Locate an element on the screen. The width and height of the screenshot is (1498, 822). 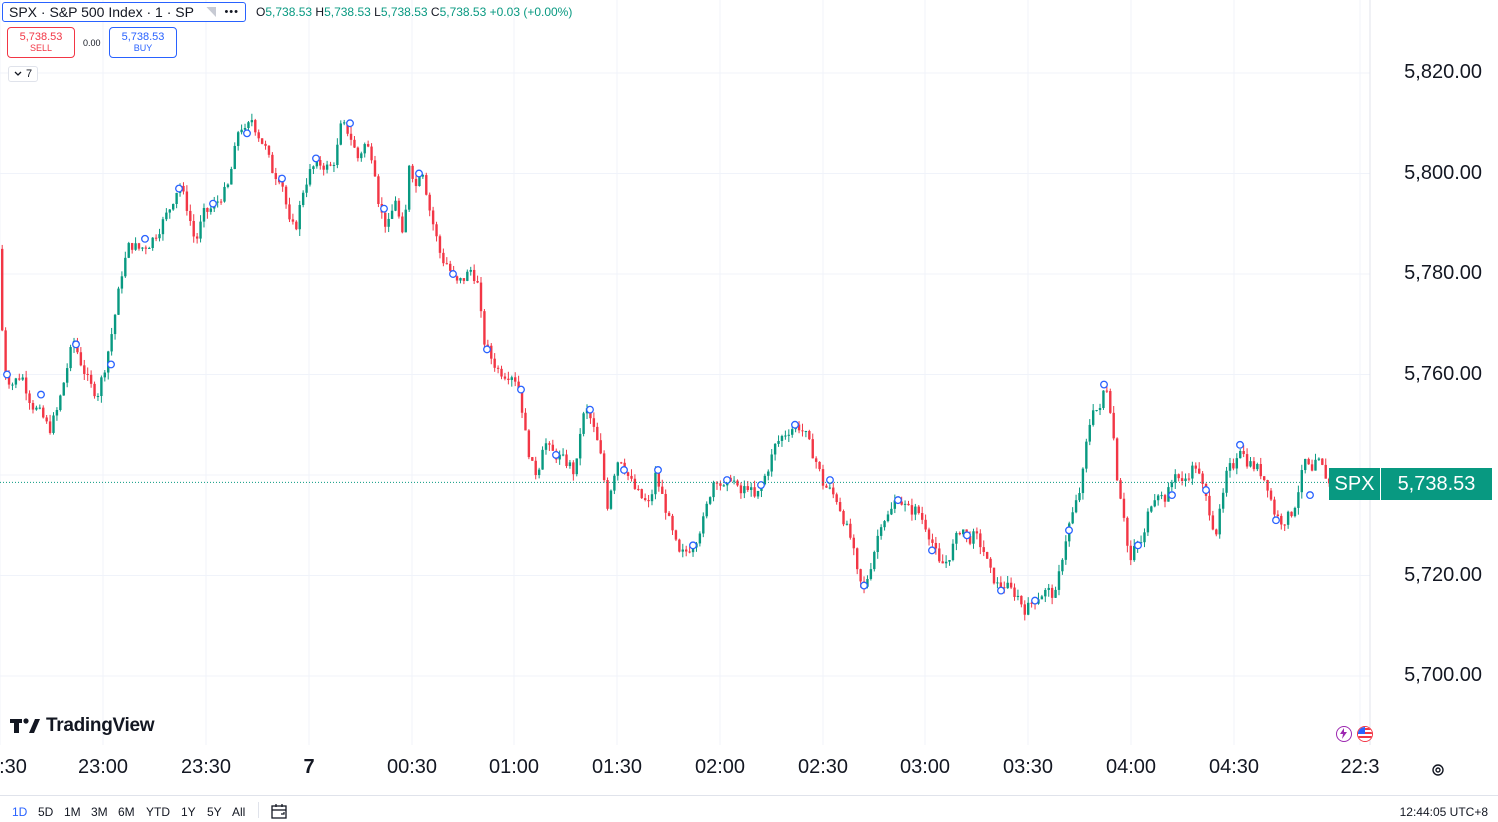
range-button-1m: 1M is located at coordinates (72, 812).